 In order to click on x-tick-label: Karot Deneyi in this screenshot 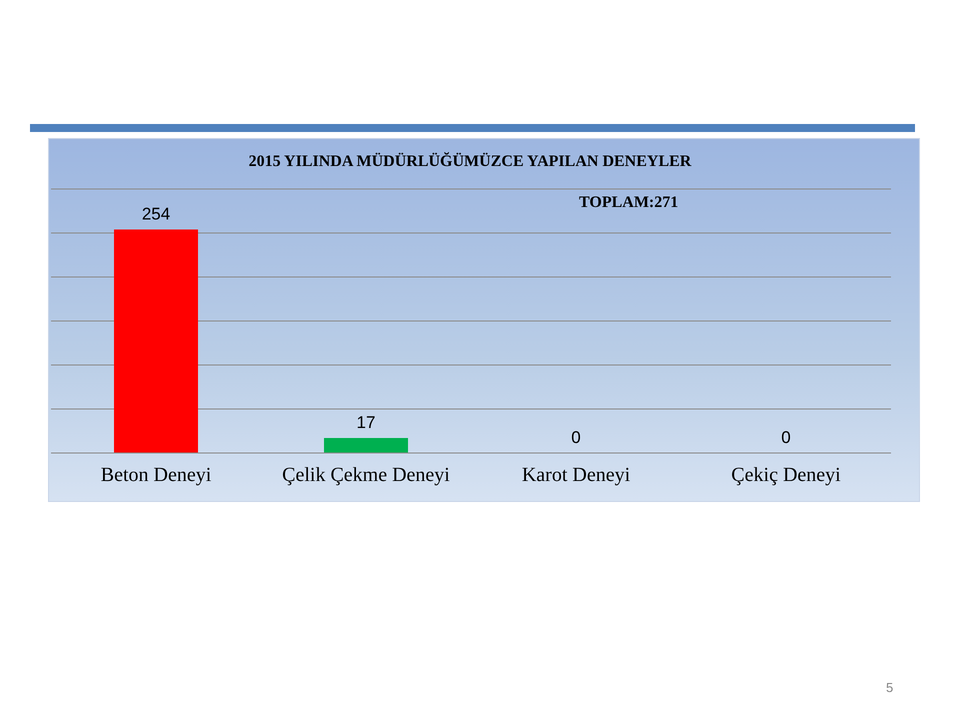, I will do `click(576, 475)`.